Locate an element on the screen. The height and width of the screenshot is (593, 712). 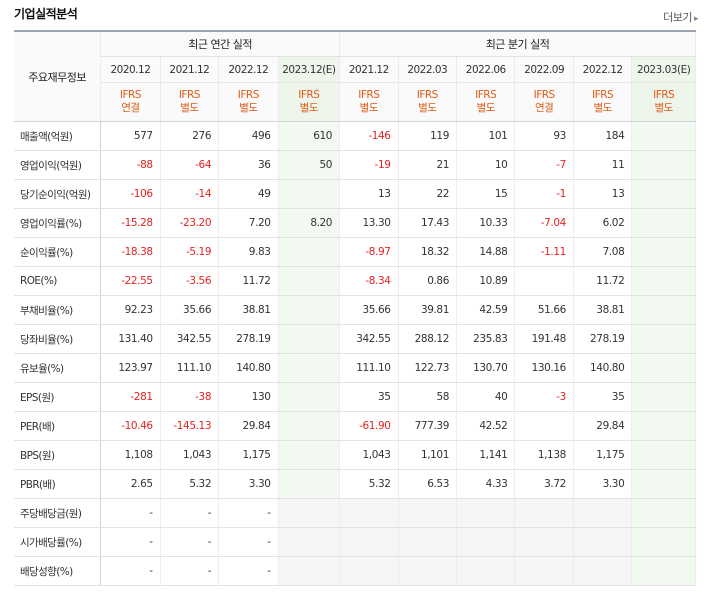
value-cell: 2.65 is located at coordinates (130, 484).